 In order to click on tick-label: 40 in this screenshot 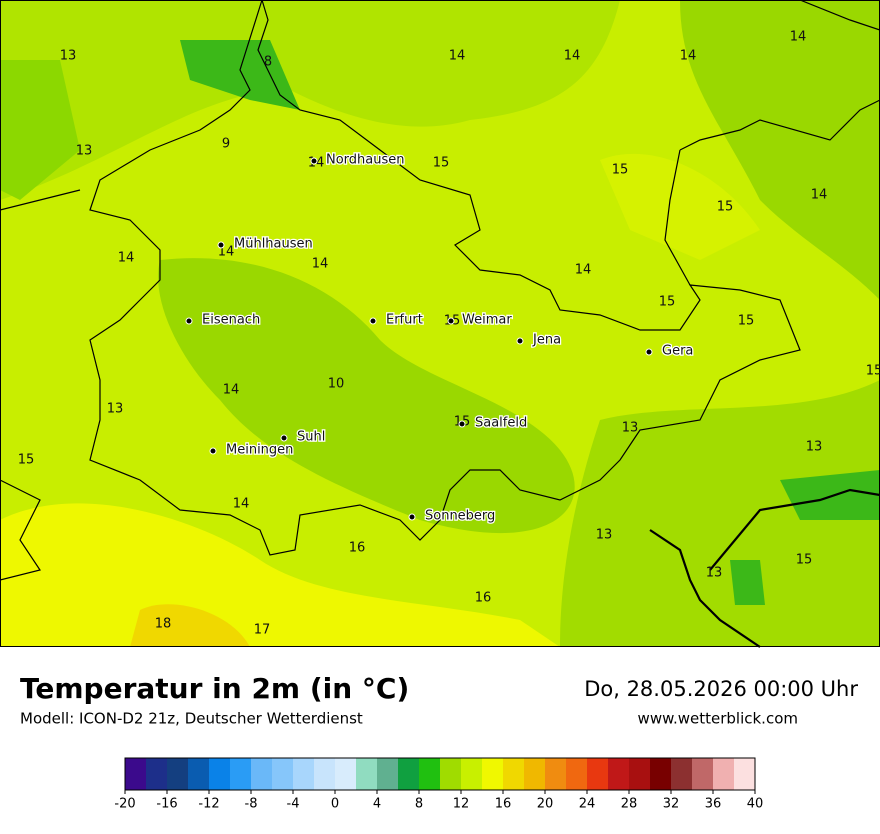, I will do `click(755, 804)`.